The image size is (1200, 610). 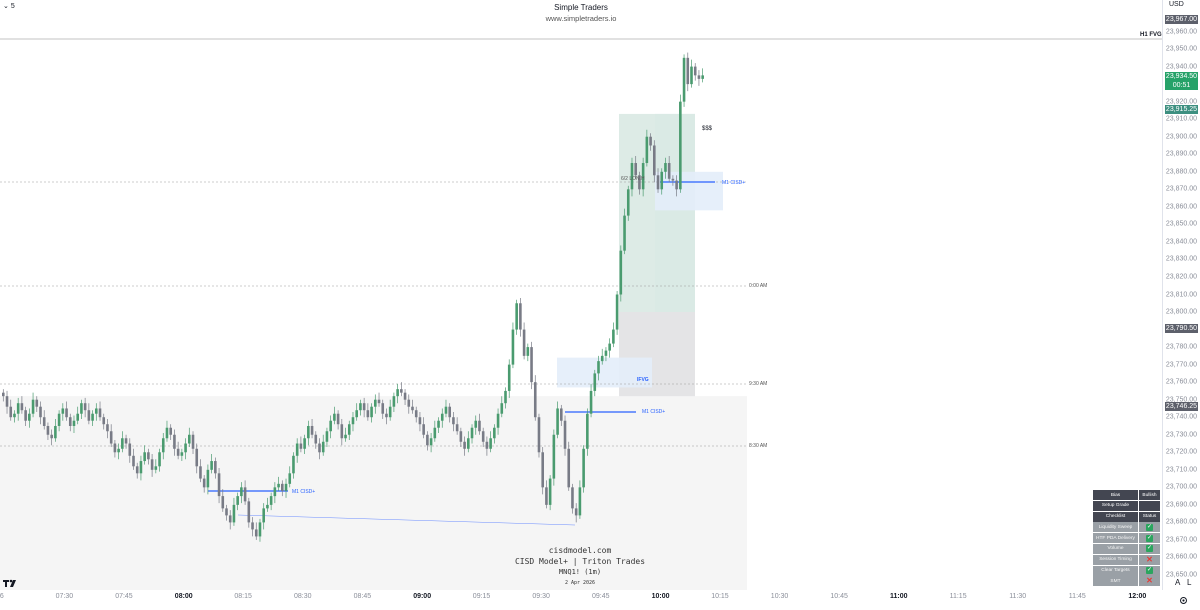 I want to click on time-tick-label: 11:15, so click(x=958, y=596).